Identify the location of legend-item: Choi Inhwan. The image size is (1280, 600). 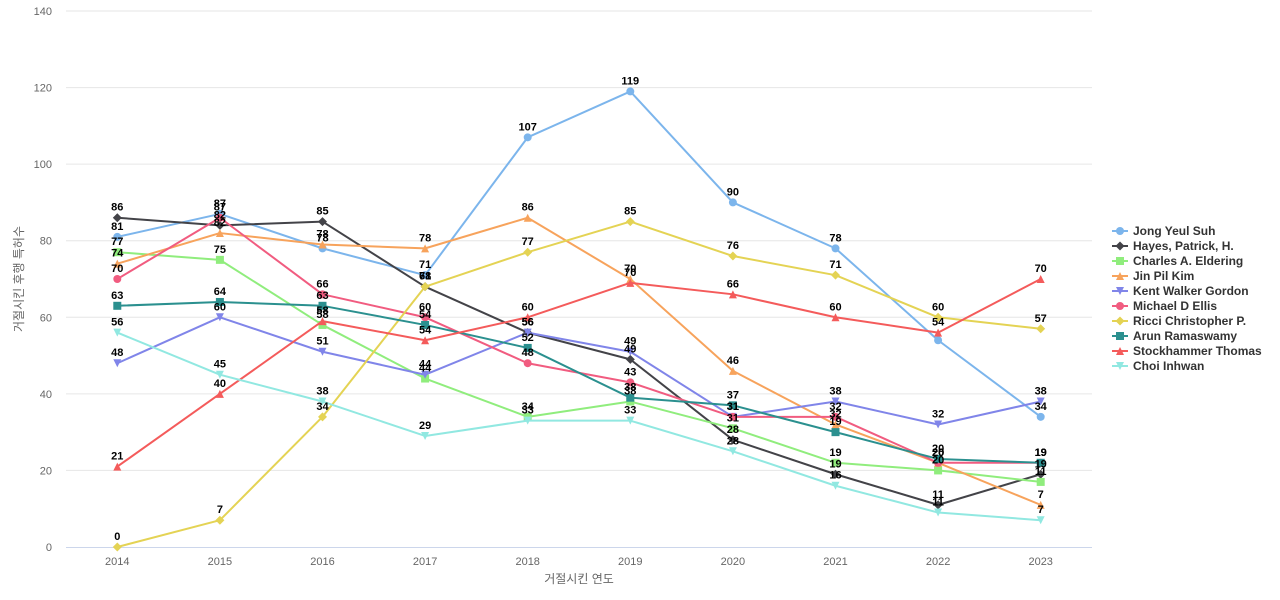
(1158, 366).